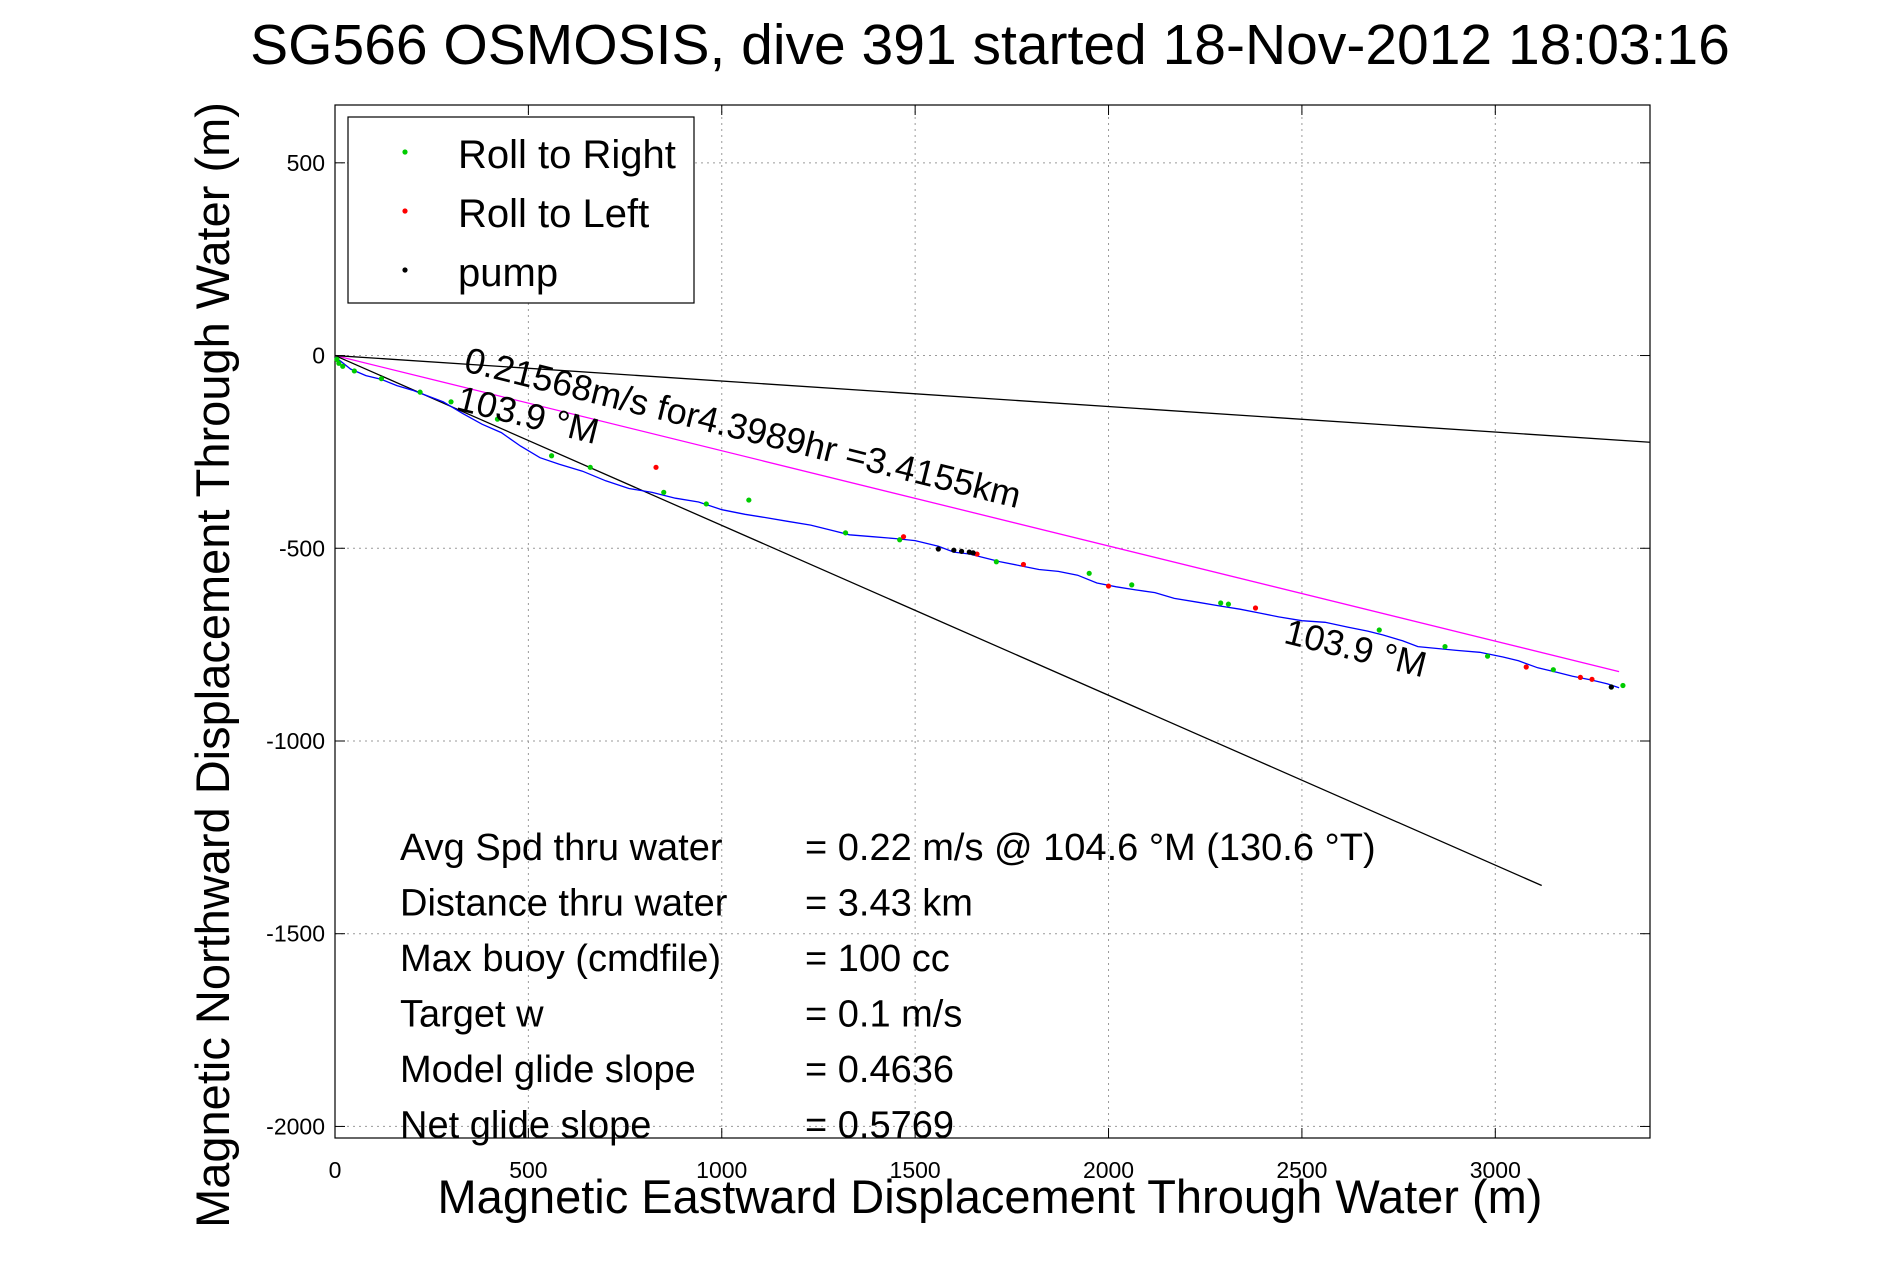 This screenshot has width=1891, height=1262. What do you see at coordinates (883, 1015) in the screenshot?
I see `stat-value: = 0.1 m/s` at bounding box center [883, 1015].